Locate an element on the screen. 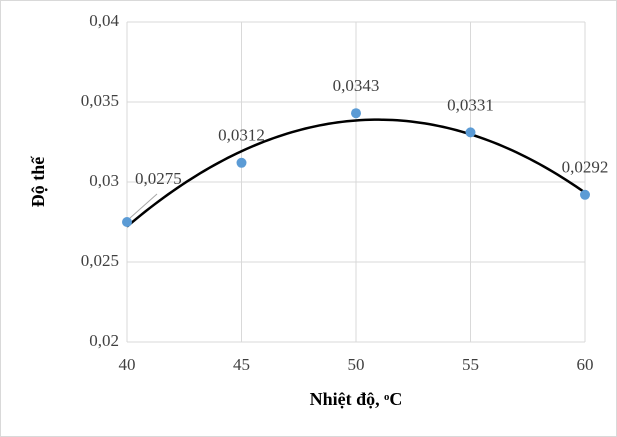 This screenshot has width=617, height=437. x-tick-label: 55 is located at coordinates (470, 364).